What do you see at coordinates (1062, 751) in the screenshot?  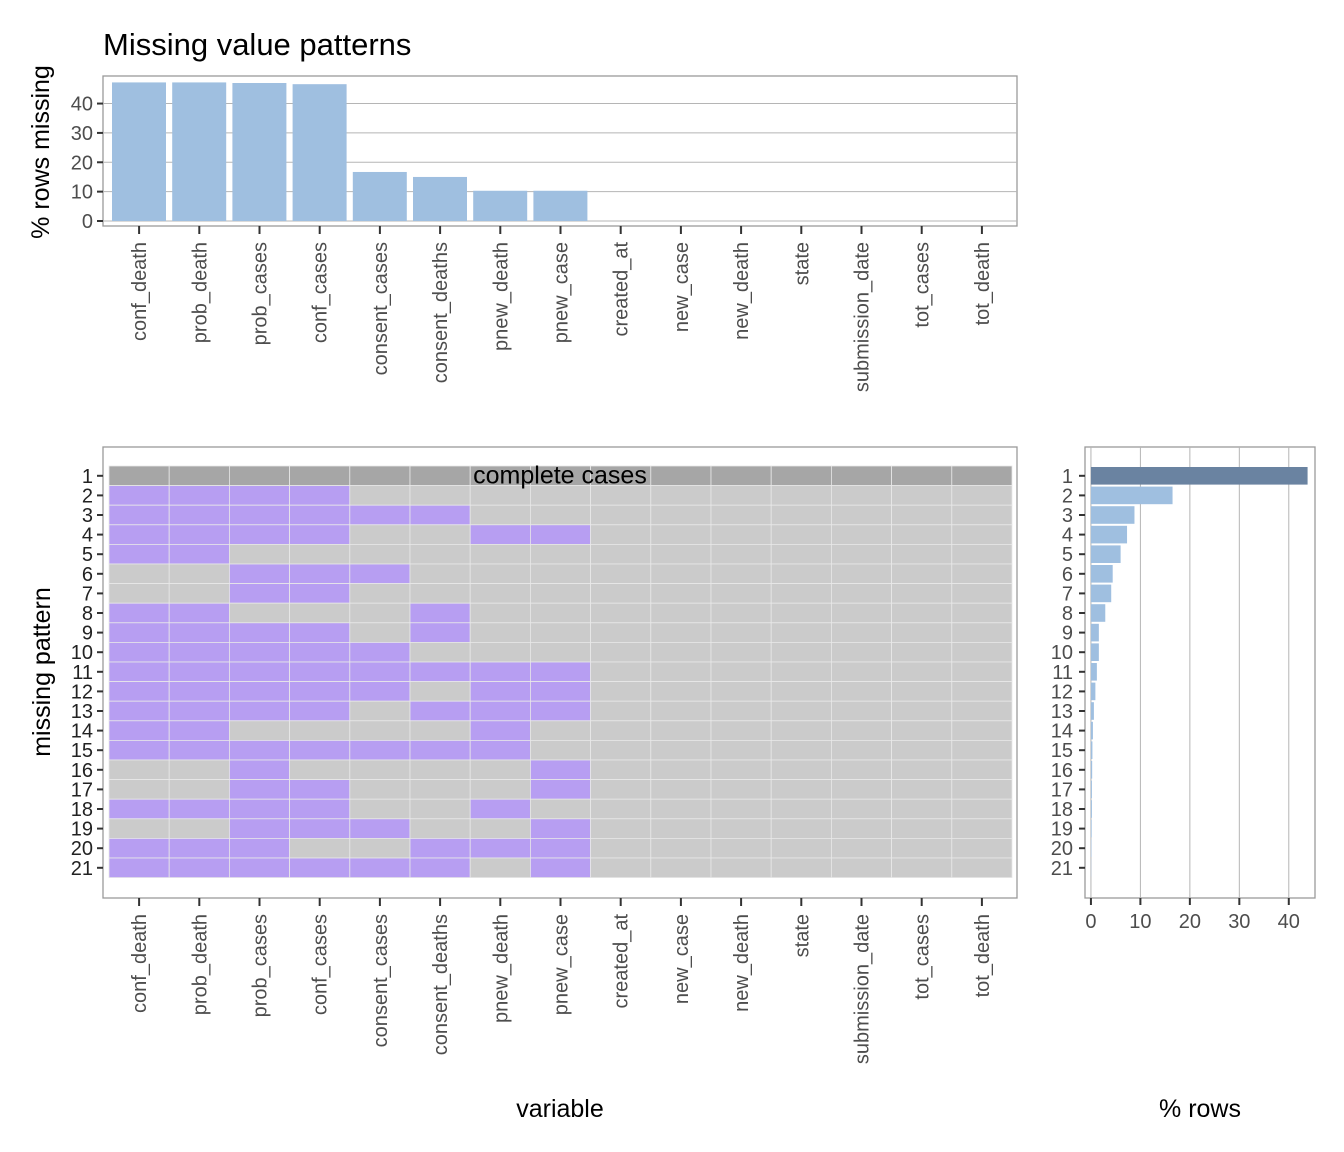 I see `side-y-tick-label: 15` at bounding box center [1062, 751].